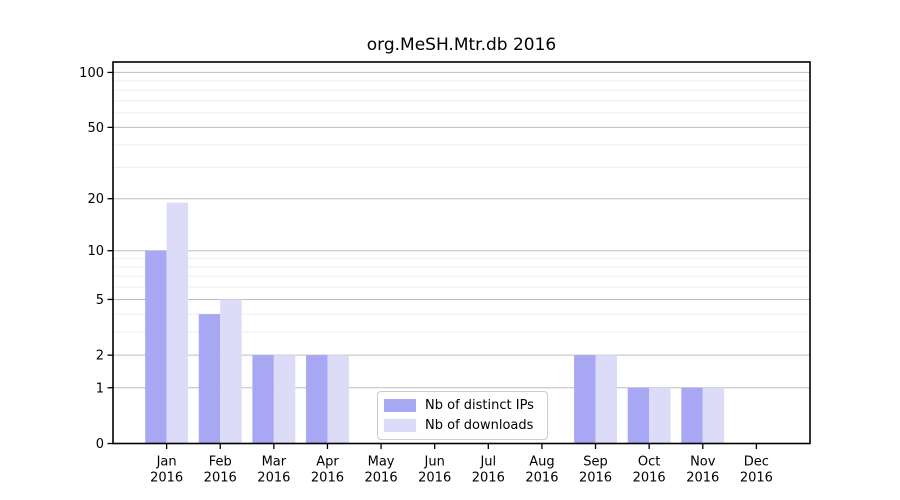 This screenshot has height=500, width=900. What do you see at coordinates (692, 415) in the screenshot?
I see `bar-nov-distinct-ips` at bounding box center [692, 415].